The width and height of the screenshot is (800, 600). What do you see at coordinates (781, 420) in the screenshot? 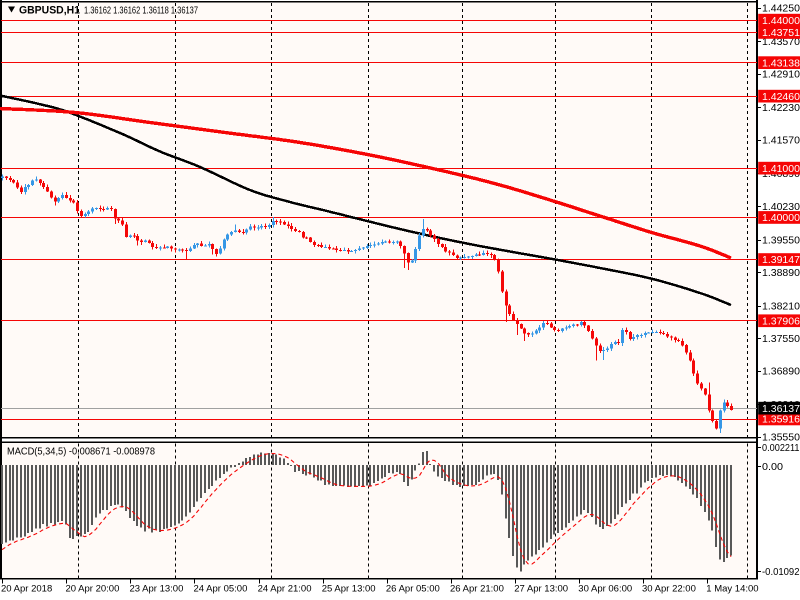
I see `svg-text: 1.35916` at bounding box center [781, 420].